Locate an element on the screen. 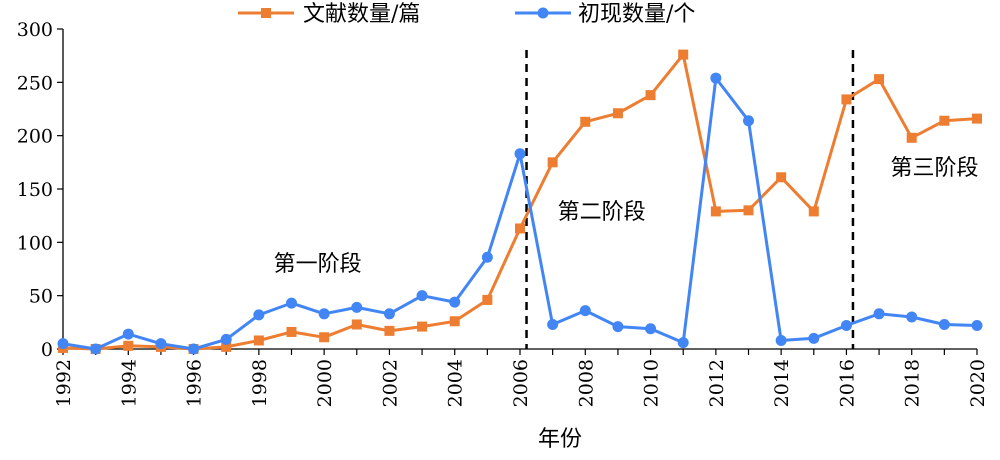  x-tick-label: 2004 is located at coordinates (456, 383).